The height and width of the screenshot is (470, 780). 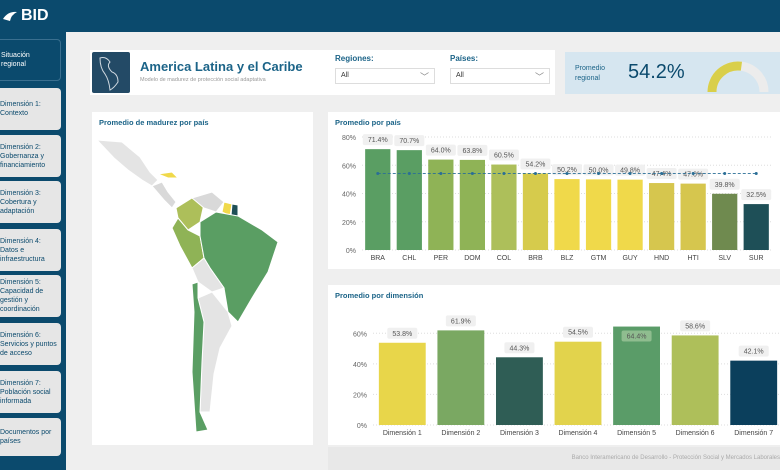 What do you see at coordinates (539, 77) in the screenshot?
I see `chevron-down-icon: ﹀` at bounding box center [539, 77].